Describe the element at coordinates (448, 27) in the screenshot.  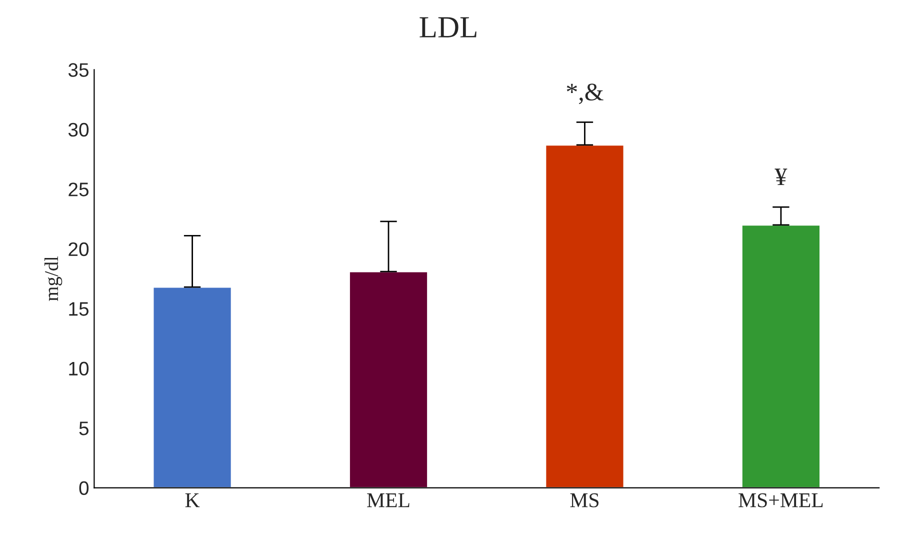
I see `chart-title: LDL` at that location.